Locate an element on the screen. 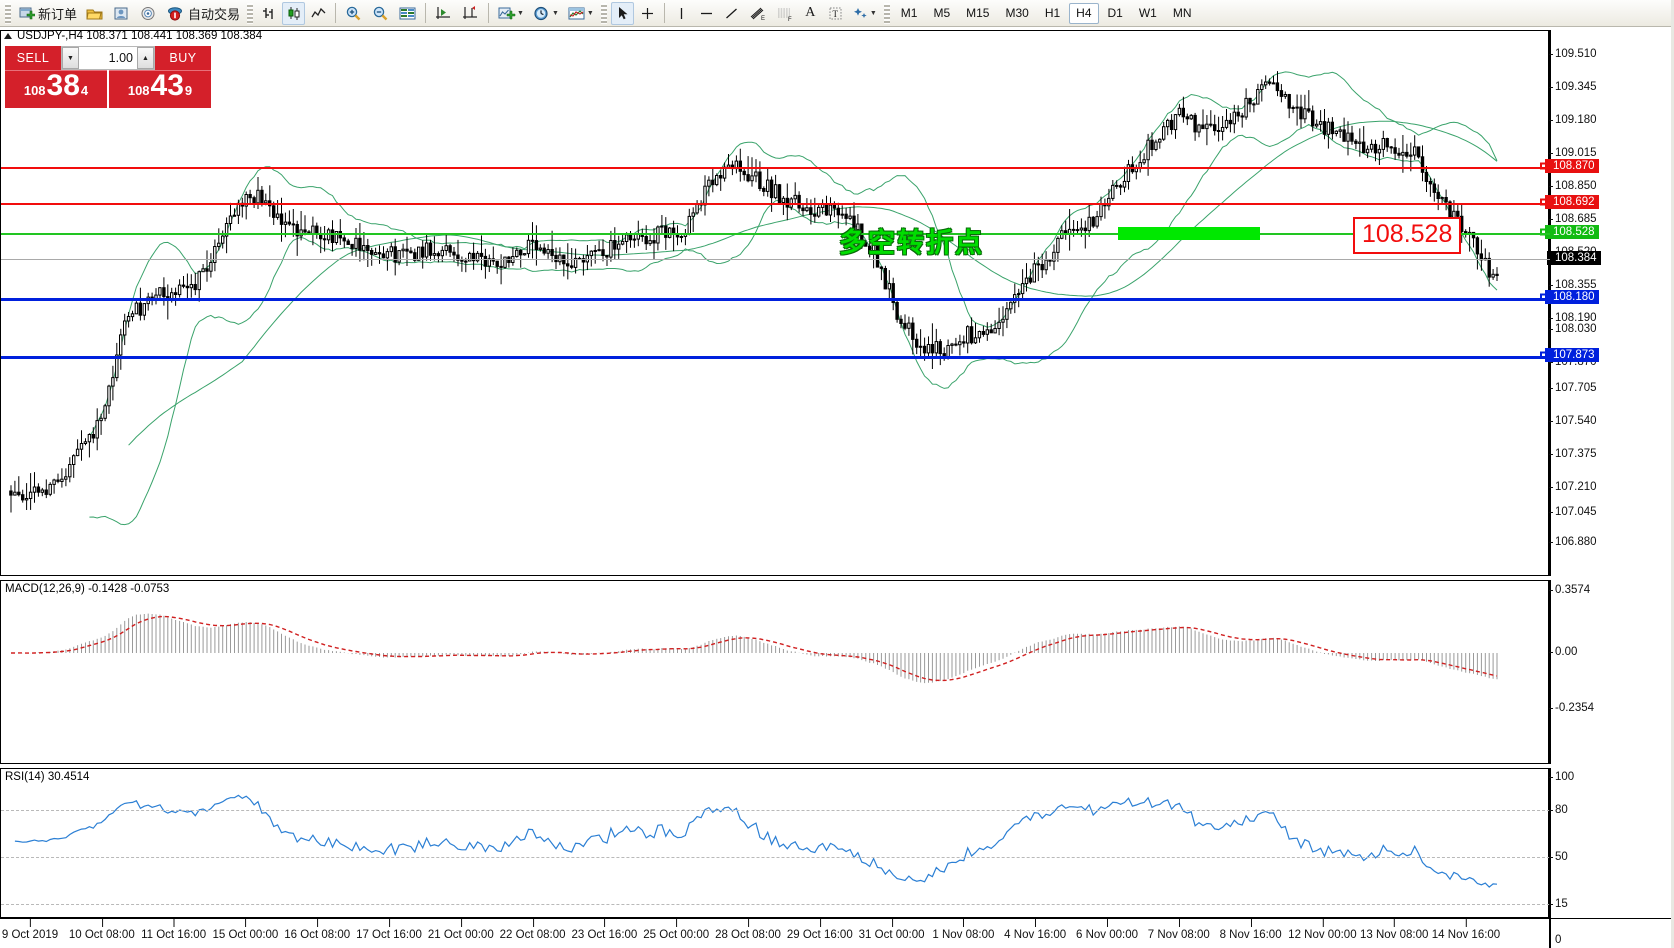  timeframe-d1: D1 is located at coordinates (1115, 13).